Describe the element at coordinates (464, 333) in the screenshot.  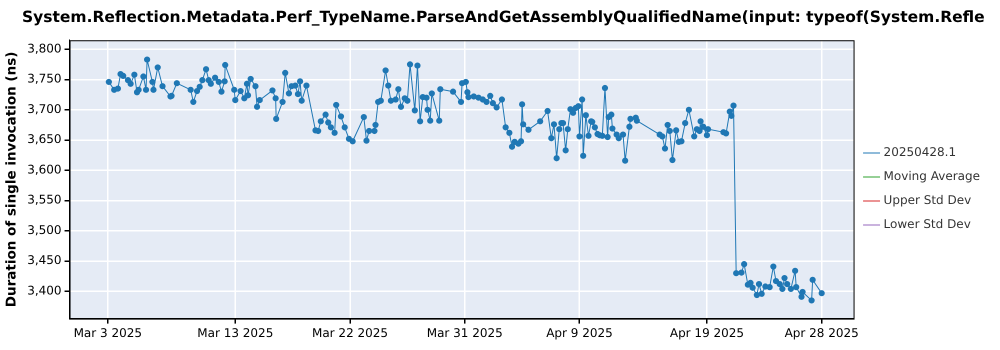
I see `x-tick-label: Mar 31 2025` at that location.